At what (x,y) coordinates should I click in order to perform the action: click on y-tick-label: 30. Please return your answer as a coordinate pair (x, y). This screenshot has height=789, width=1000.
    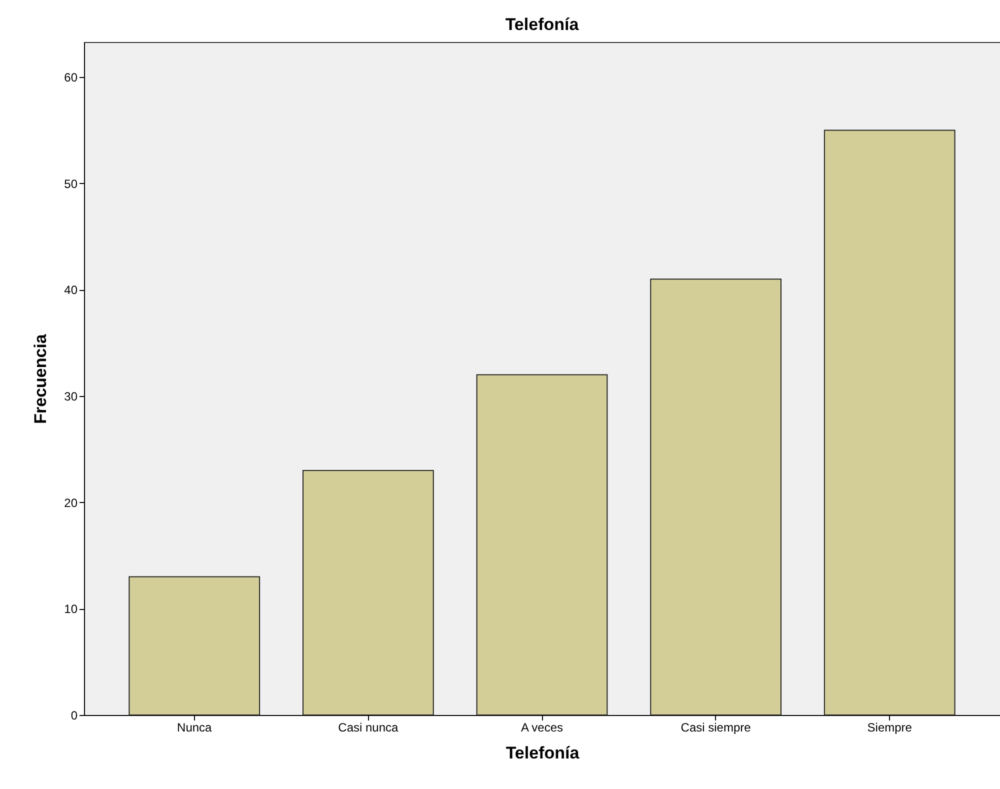
    Looking at the image, I should click on (71, 397).